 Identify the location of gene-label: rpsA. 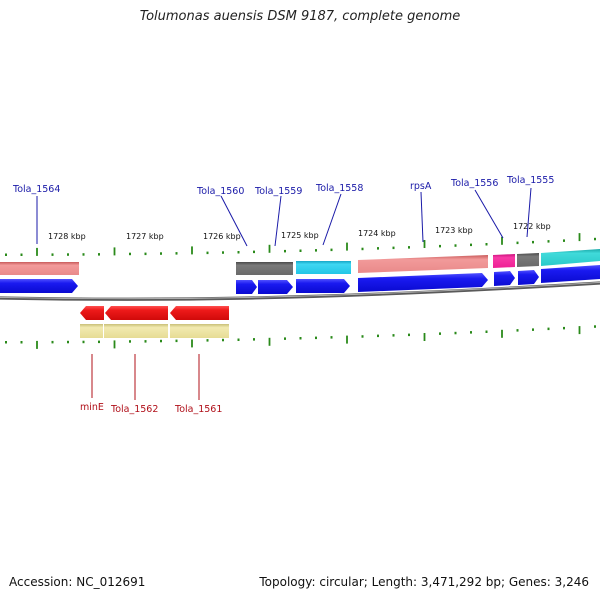
(421, 186).